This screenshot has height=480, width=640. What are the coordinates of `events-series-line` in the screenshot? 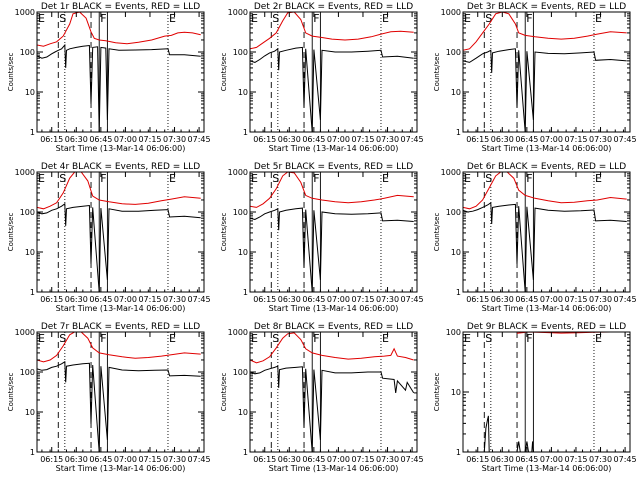 It's located at (545, 90).